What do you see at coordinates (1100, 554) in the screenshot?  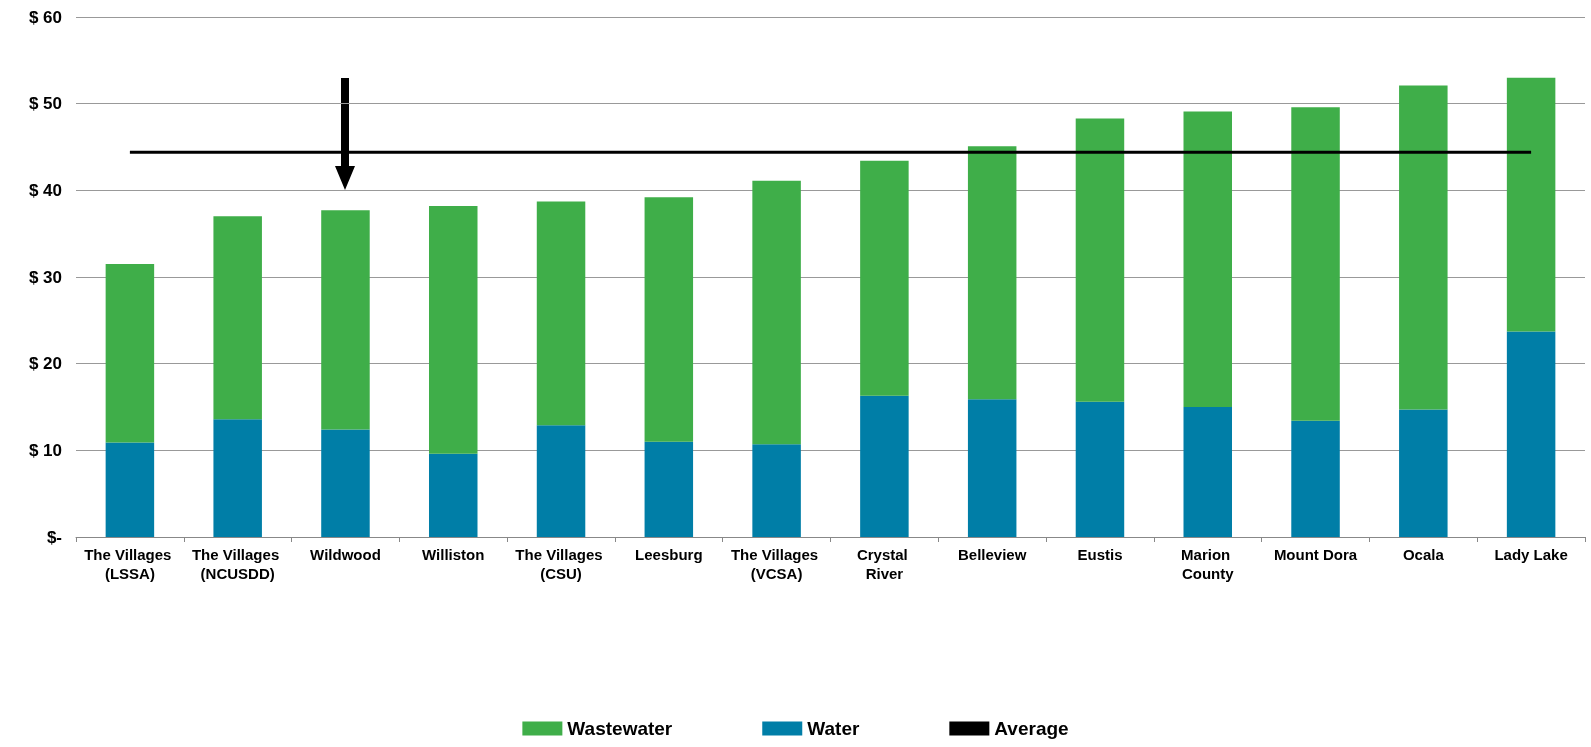 I see `x-tick-label: Eustis` at bounding box center [1100, 554].